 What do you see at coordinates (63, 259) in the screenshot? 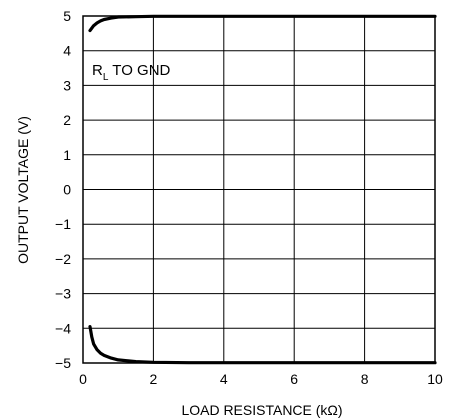
I see `y-tick-label: −2` at bounding box center [63, 259].